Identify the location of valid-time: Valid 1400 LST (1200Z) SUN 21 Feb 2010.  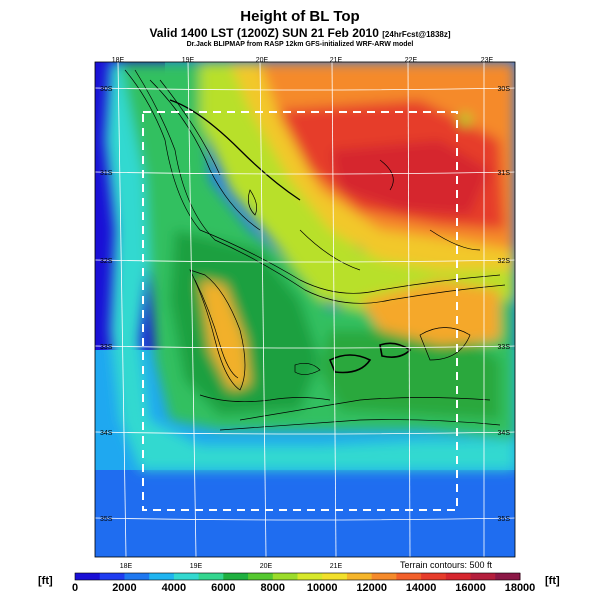
(264, 33).